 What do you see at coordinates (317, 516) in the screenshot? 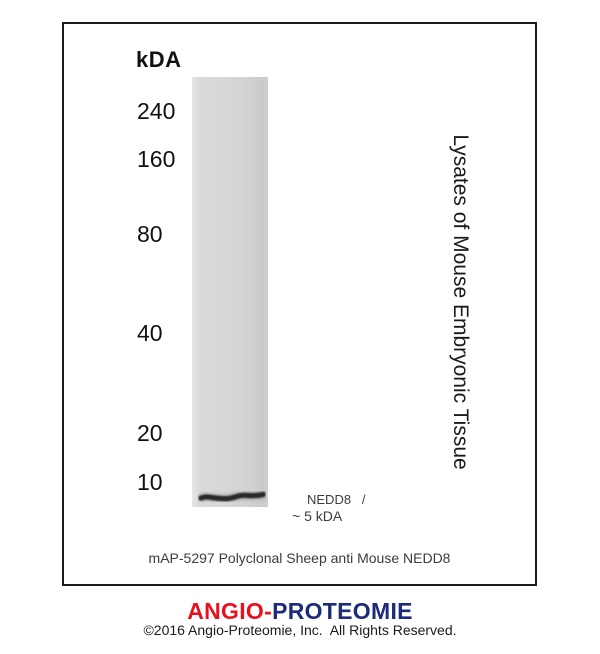
I see `band-size-label: ~ 5 kDA` at bounding box center [317, 516].